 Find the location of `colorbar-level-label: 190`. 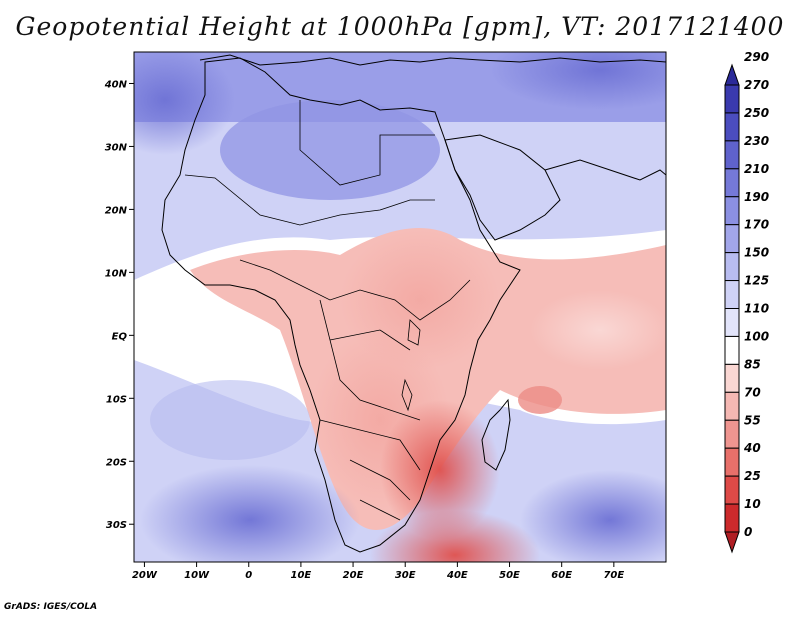

colorbar-level-label: 190 is located at coordinates (756, 197).